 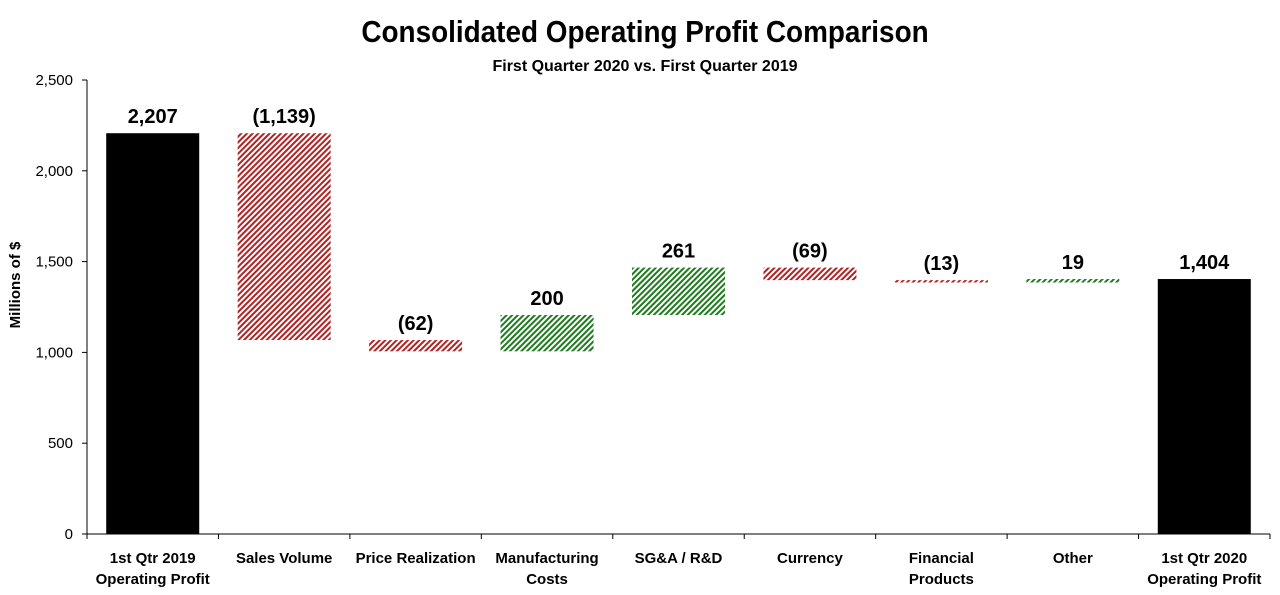 What do you see at coordinates (15, 284) in the screenshot?
I see `y-axis-label: Millions of $` at bounding box center [15, 284].